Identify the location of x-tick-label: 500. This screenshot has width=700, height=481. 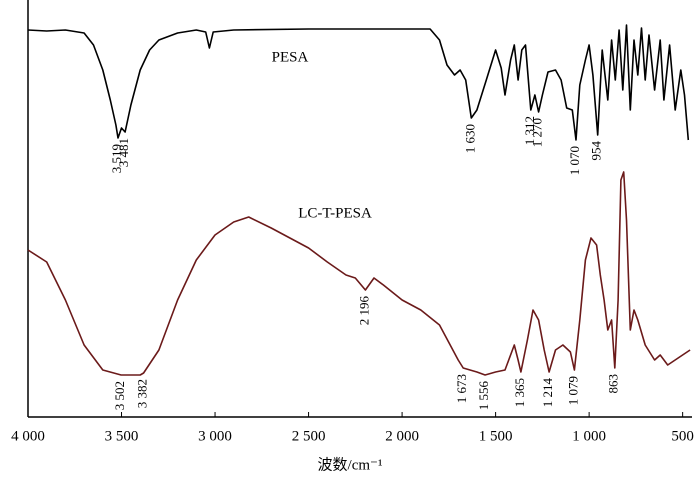
(682, 436).